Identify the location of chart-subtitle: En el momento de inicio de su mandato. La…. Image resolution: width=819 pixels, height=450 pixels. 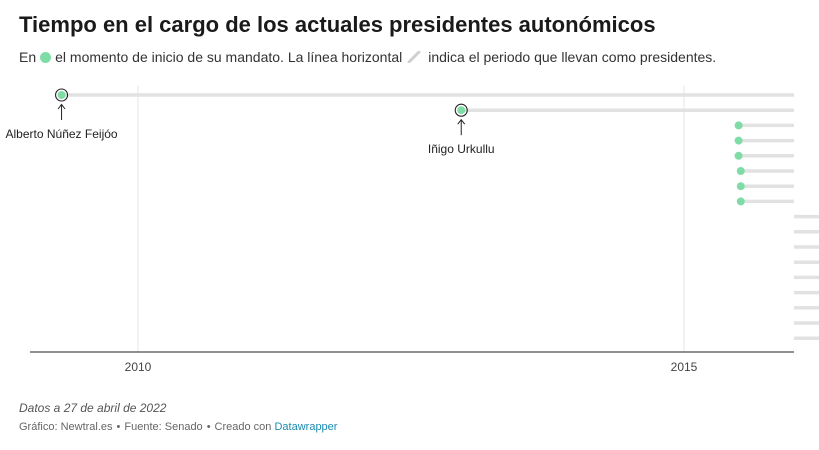
(367, 57).